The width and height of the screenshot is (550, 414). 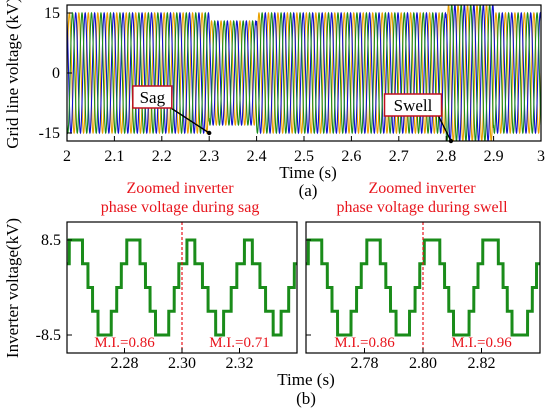 I want to click on x-tick-label: 2.4, so click(x=257, y=156).